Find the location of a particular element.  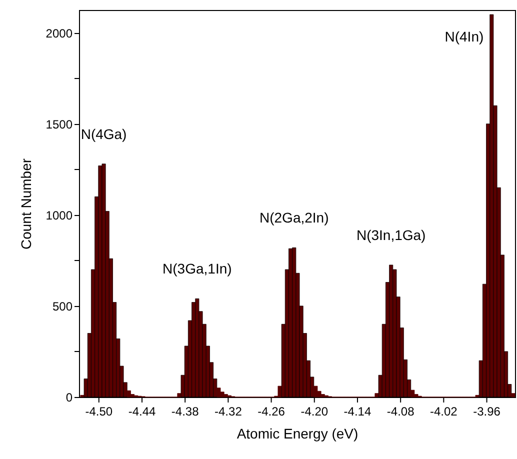

y-tick-label: 500 is located at coordinates (62, 306).